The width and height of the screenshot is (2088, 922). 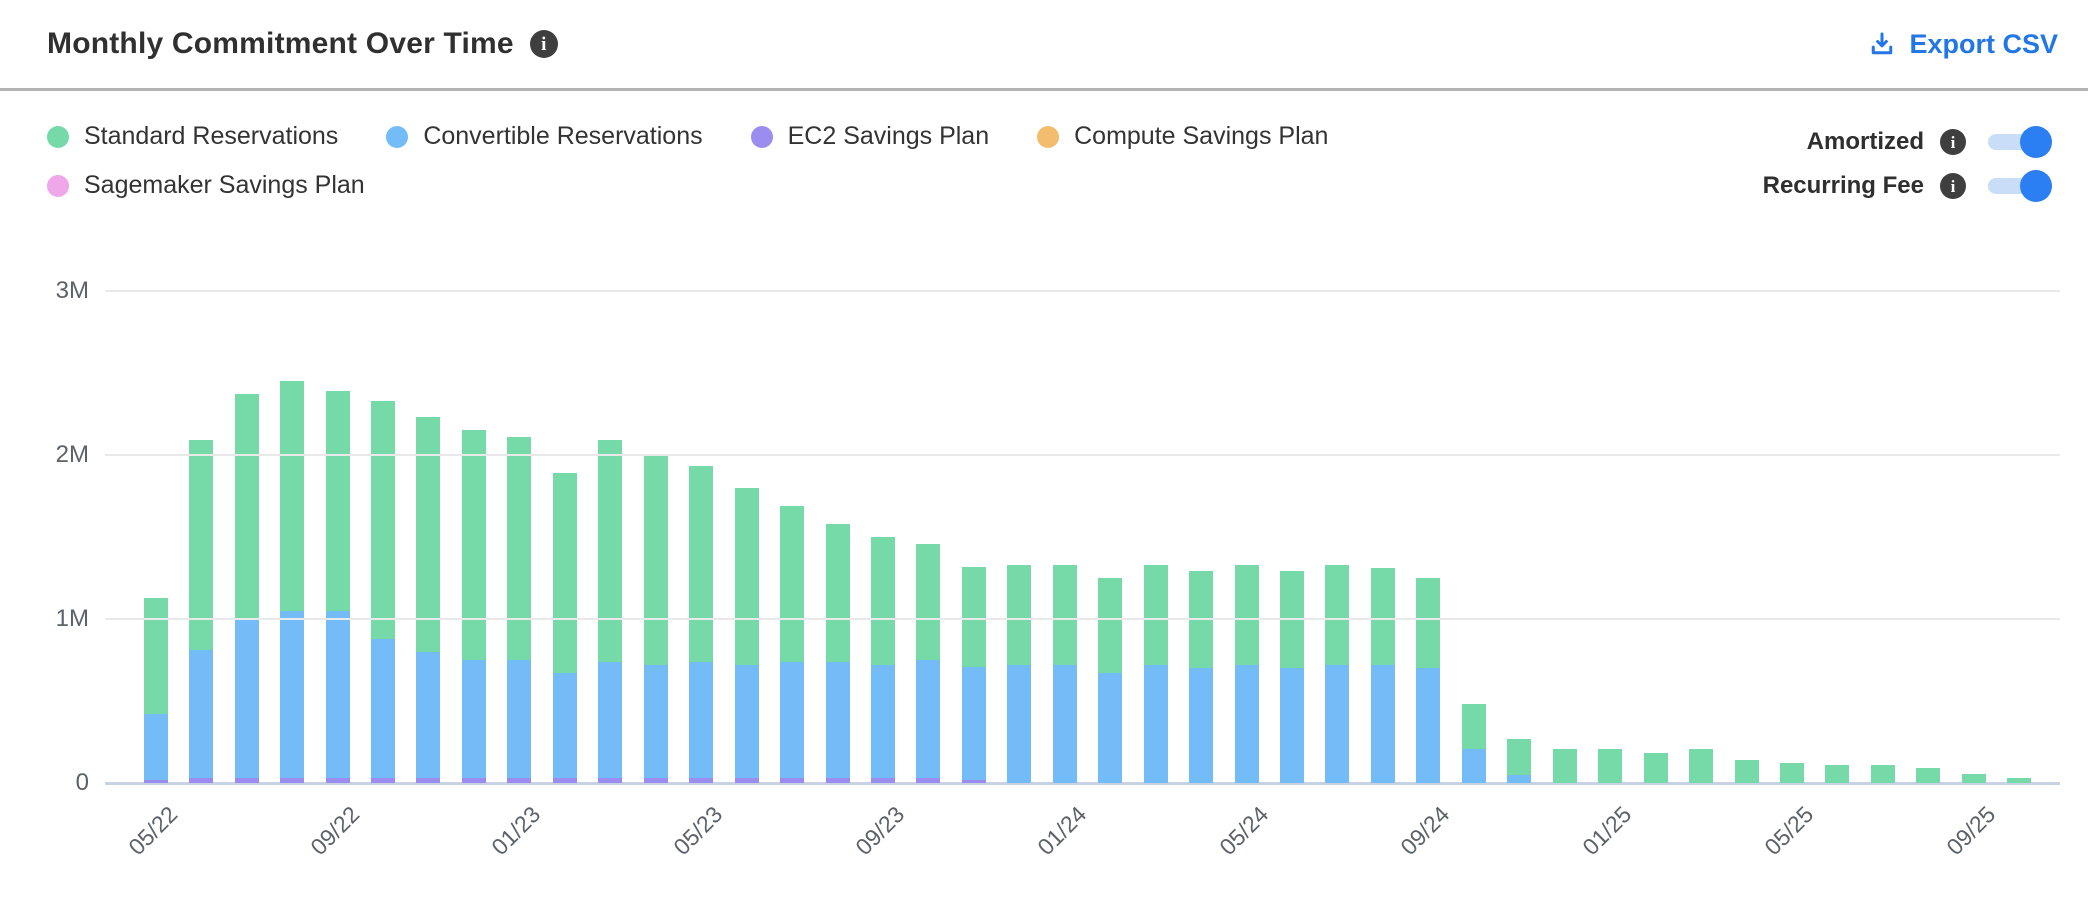 I want to click on legend-item-convertible-reservations: Convertible Reservations, so click(x=544, y=136).